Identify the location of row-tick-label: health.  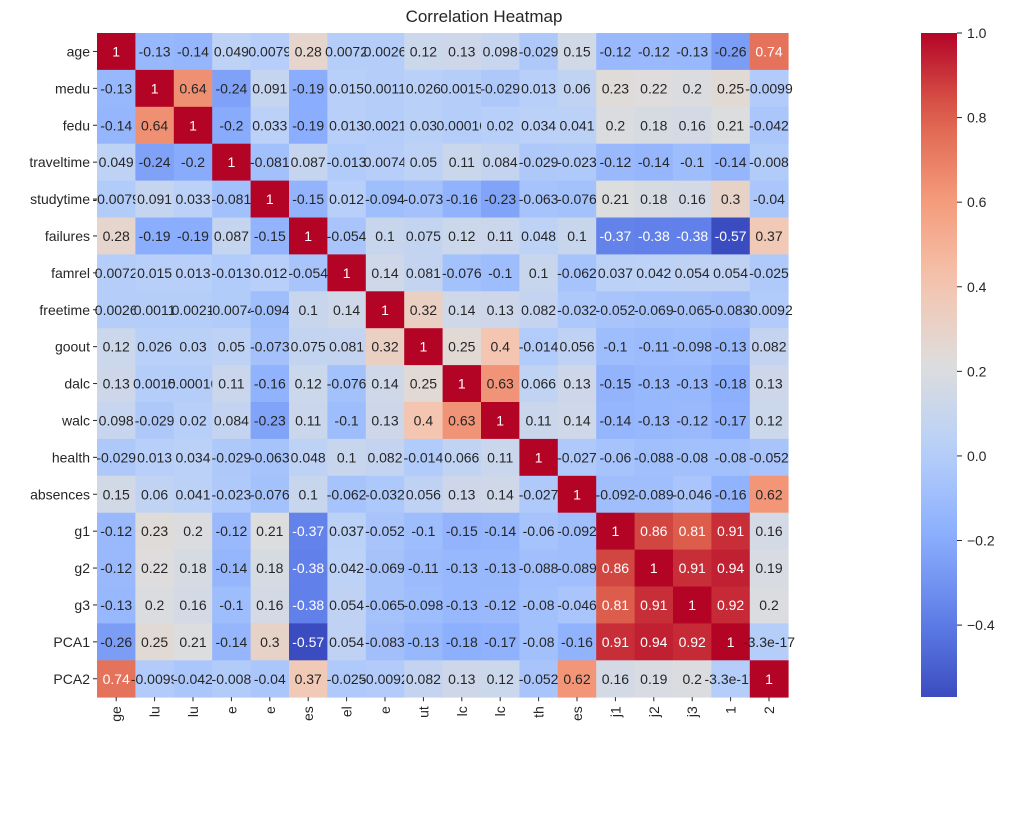
(71, 457).